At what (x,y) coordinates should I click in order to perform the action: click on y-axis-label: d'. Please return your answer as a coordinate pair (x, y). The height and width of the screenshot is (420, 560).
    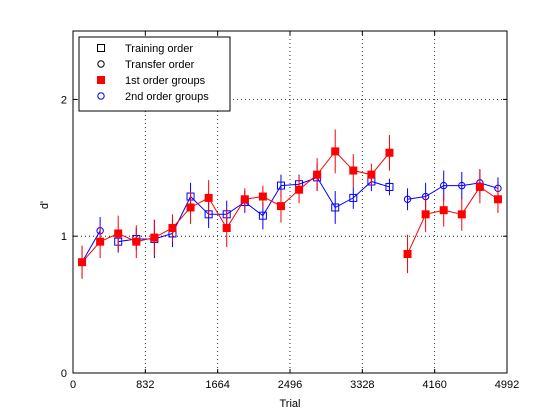
    Looking at the image, I should click on (45, 205).